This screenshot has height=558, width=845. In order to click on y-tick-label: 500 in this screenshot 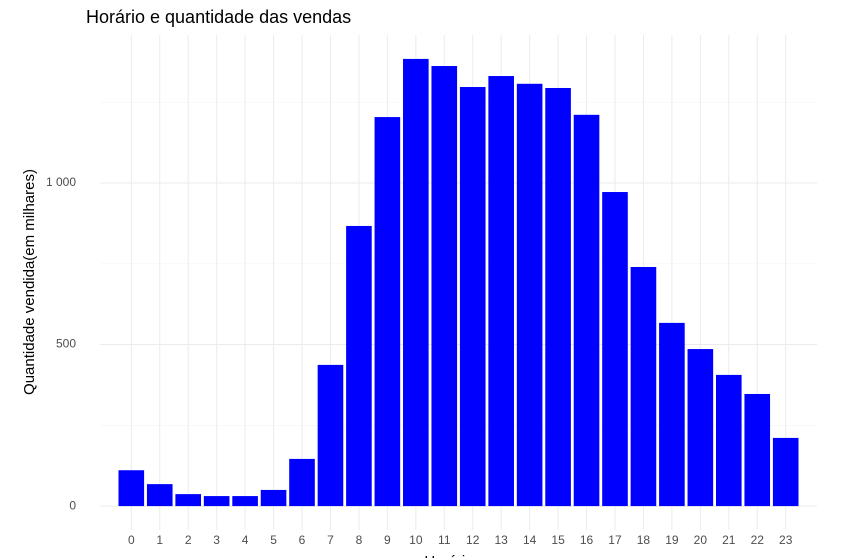, I will do `click(66, 344)`.